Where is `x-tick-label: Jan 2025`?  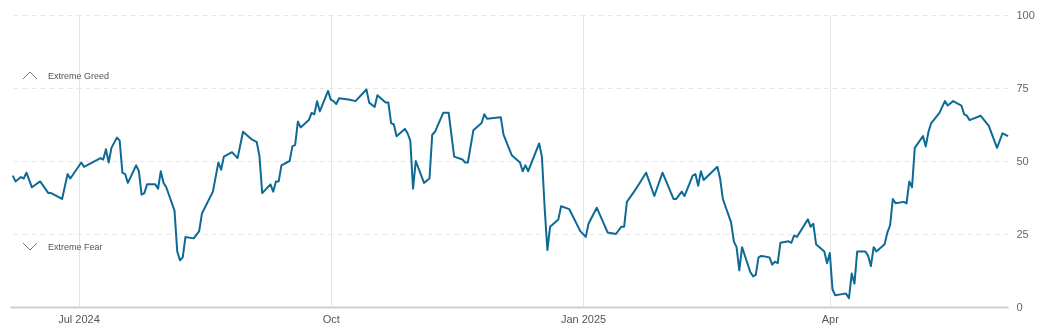 x-tick-label: Jan 2025 is located at coordinates (583, 318).